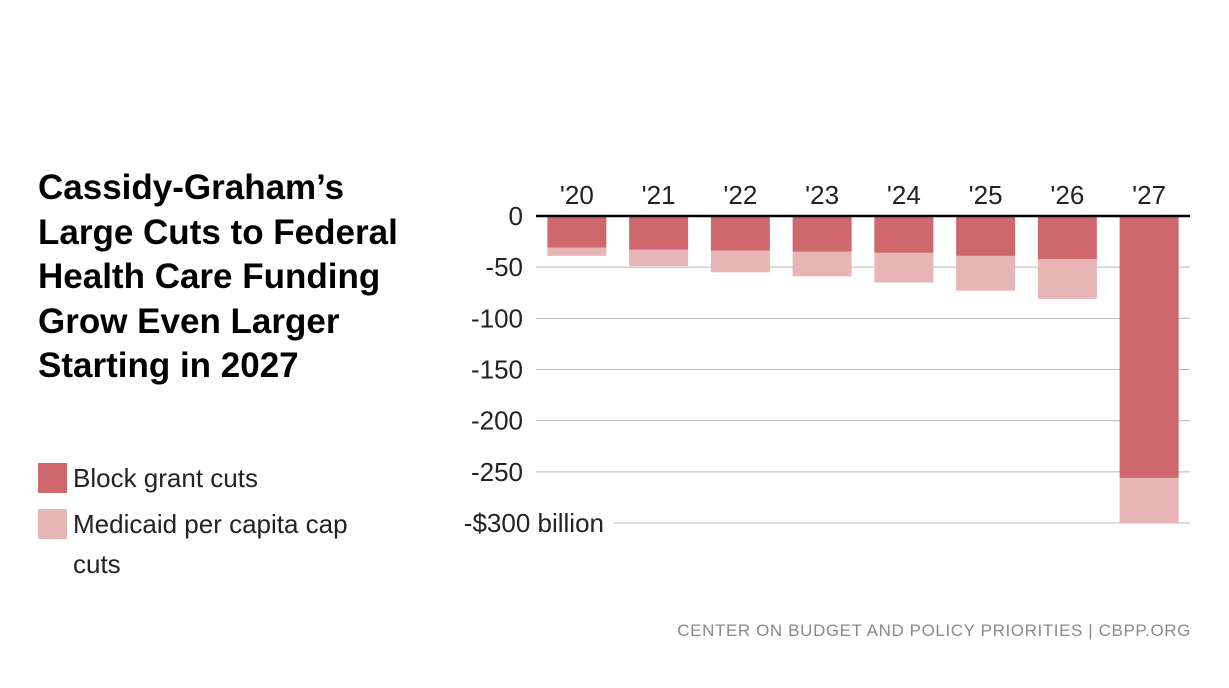  Describe the element at coordinates (497, 318) in the screenshot. I see `y-tick-label: -100` at that location.